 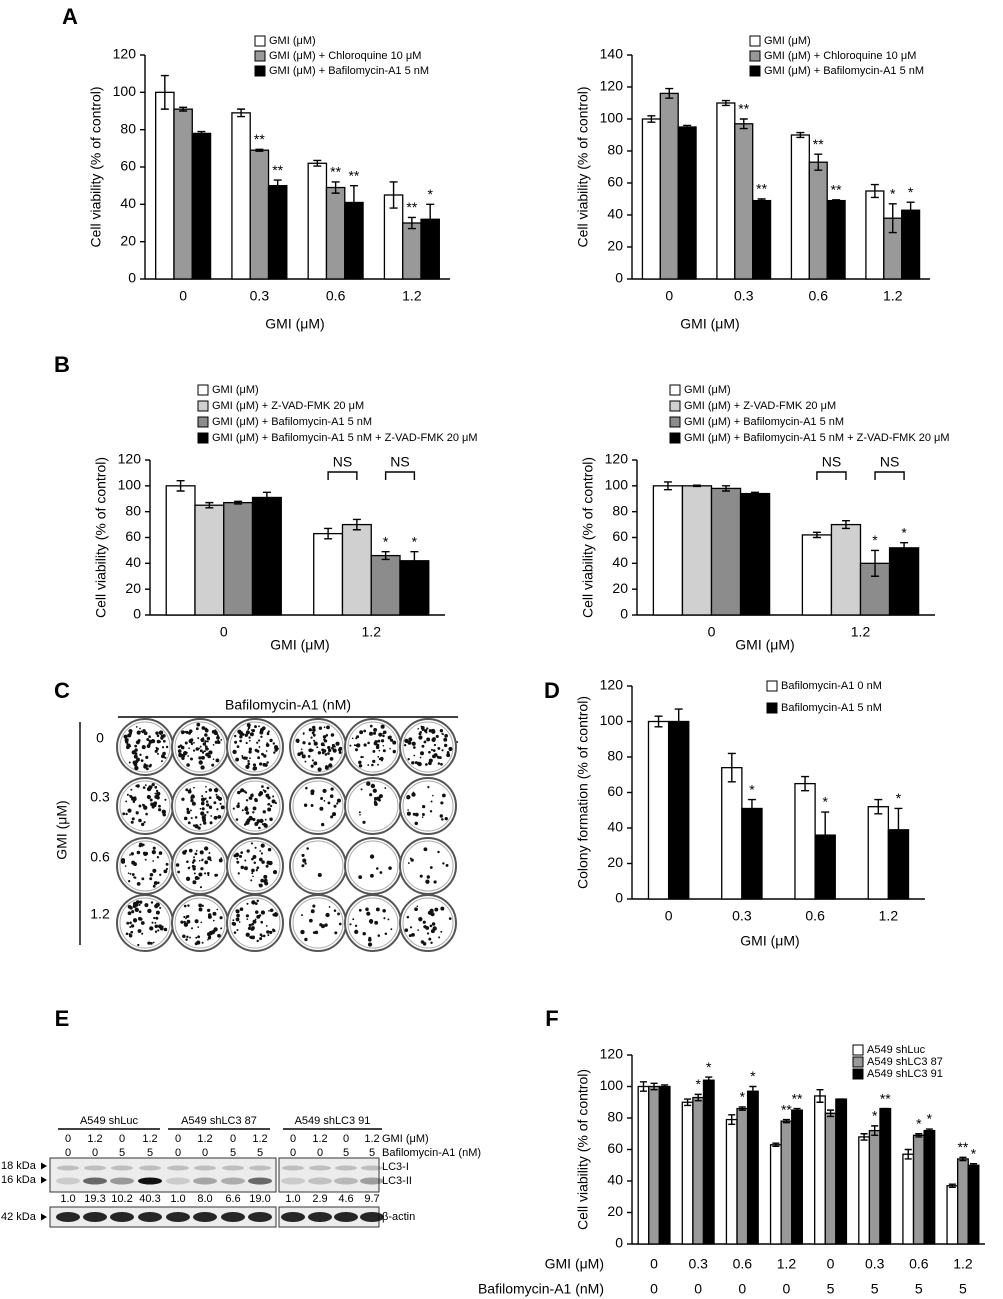 What do you see at coordinates (121, 1199) in the screenshot?
I see `quantification: 10.2` at bounding box center [121, 1199].